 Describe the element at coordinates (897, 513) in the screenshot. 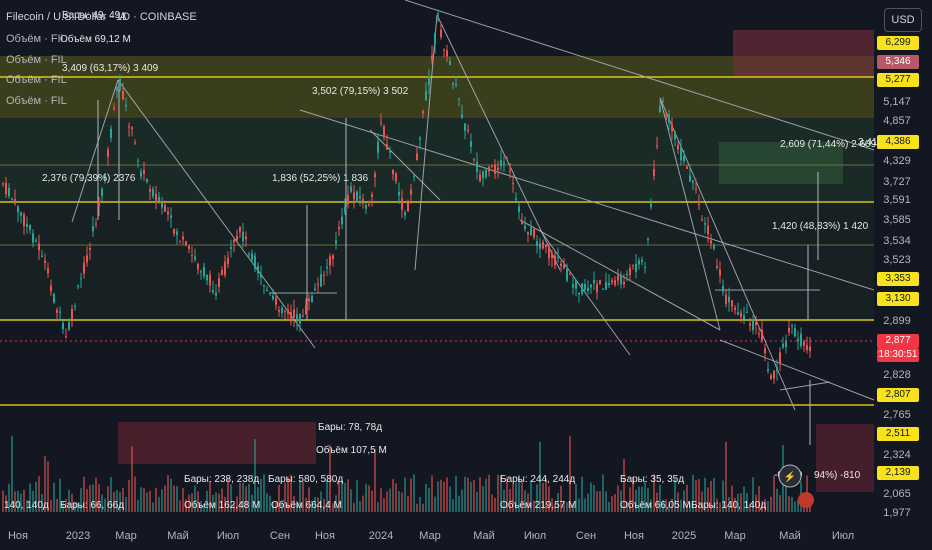

I see `y-axis-label: 1,977` at that location.